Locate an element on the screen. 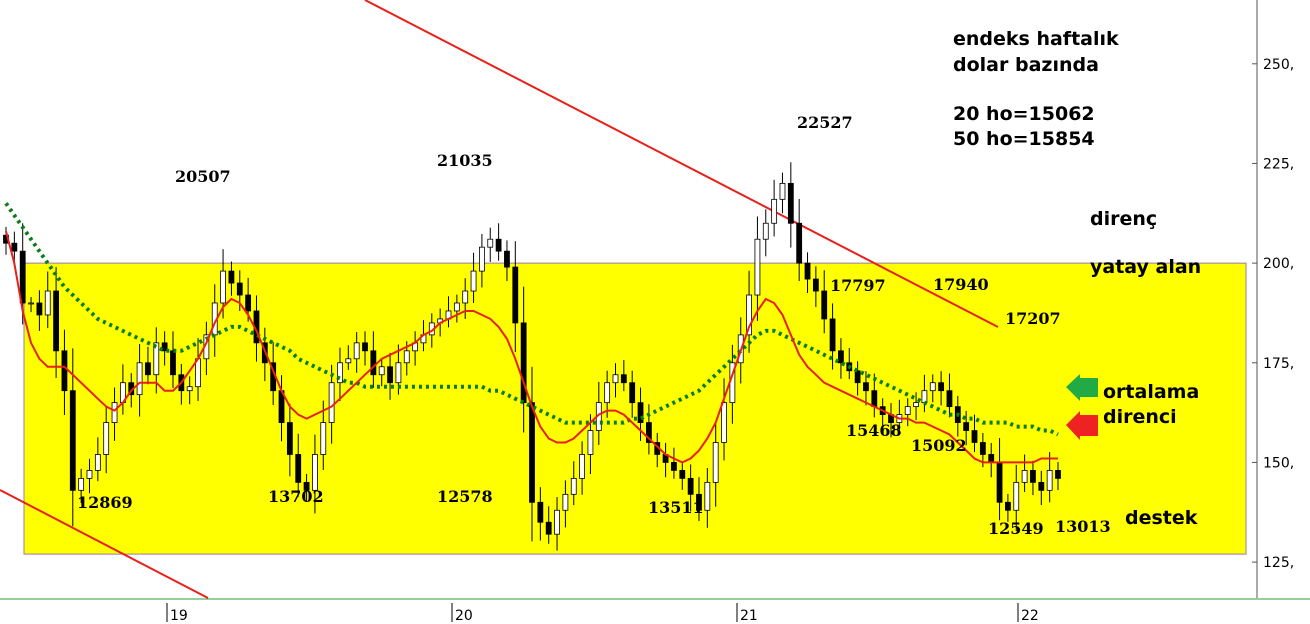 The image size is (1310, 624). chart-title: endeks haftalık is located at coordinates (1036, 39).